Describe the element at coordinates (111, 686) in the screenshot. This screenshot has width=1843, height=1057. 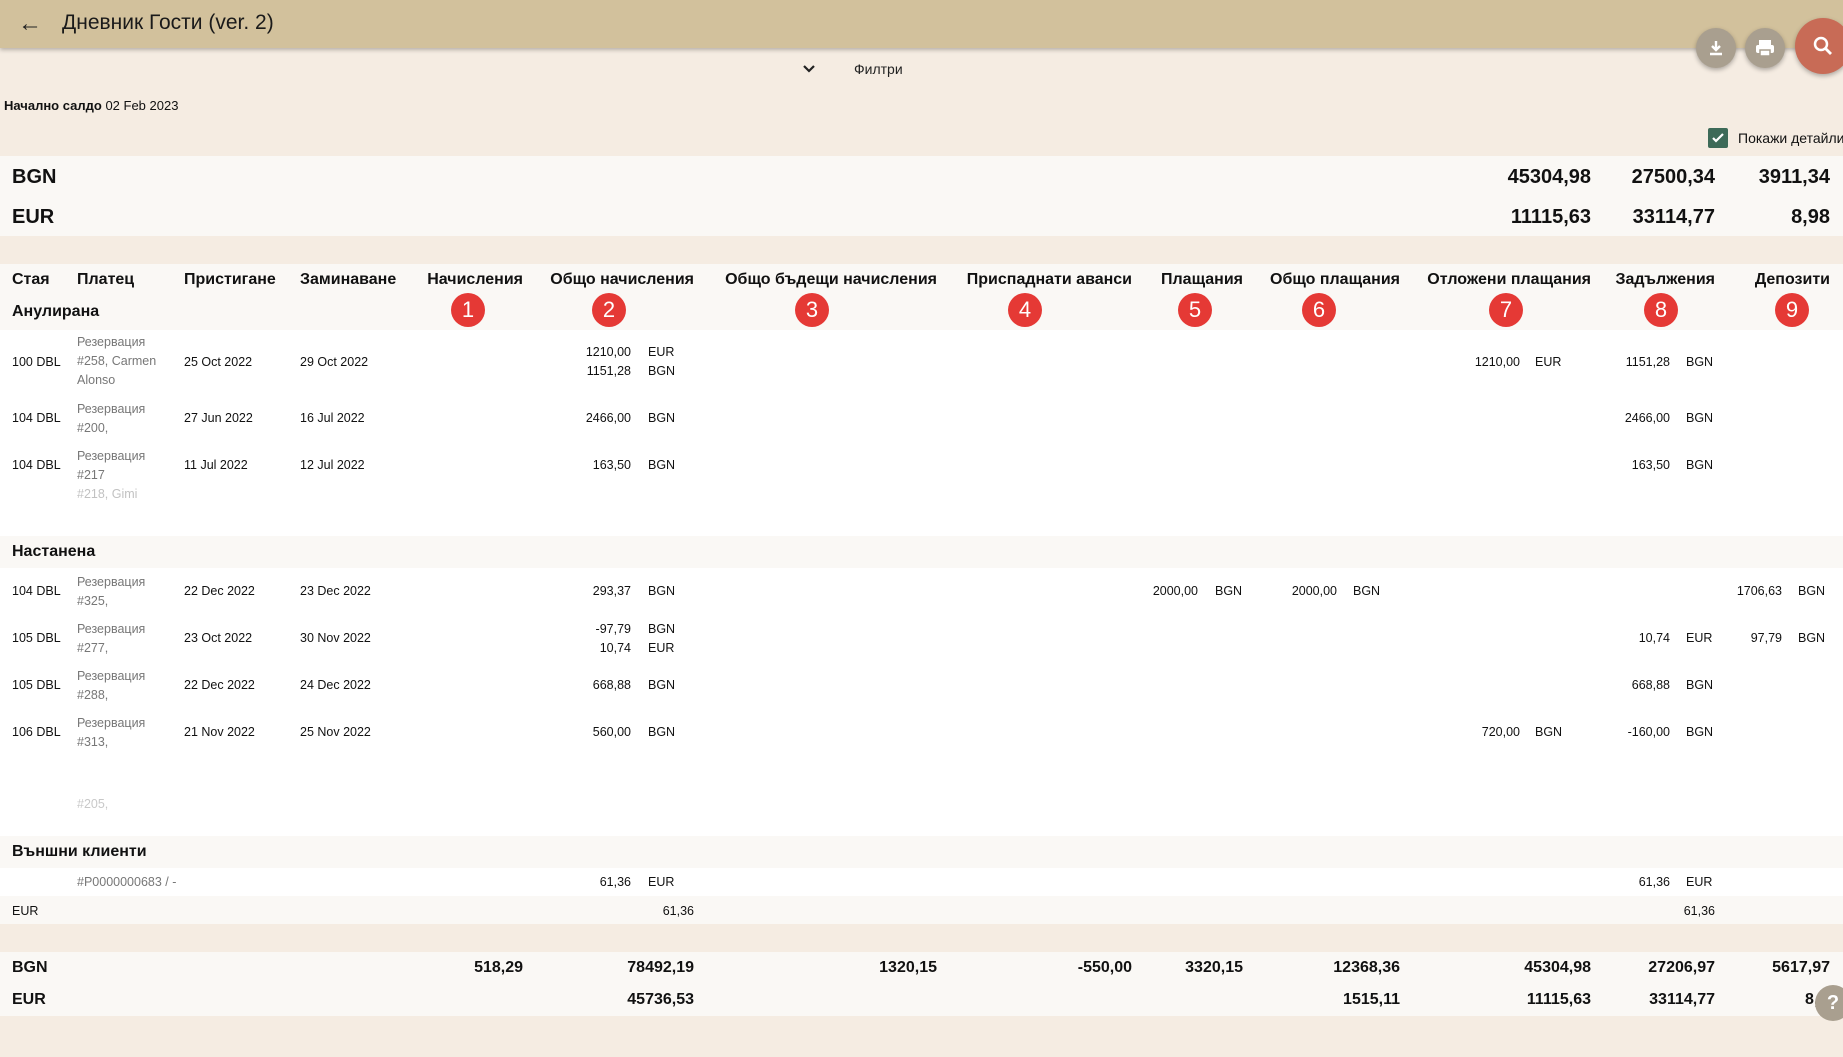
I see `row-payer-link: Резервация #288,` at that location.